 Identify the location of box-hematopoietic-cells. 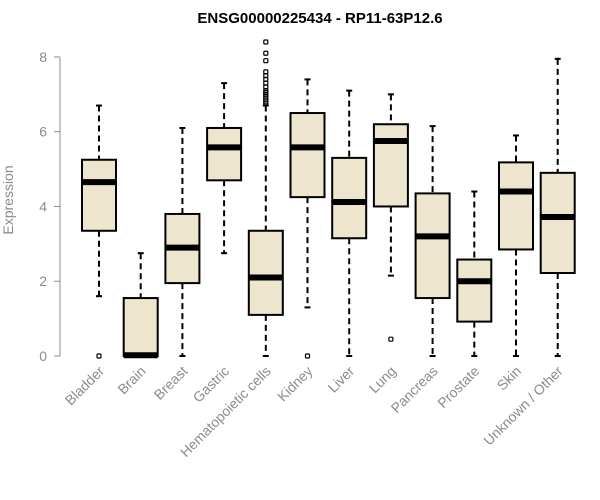
(265, 198).